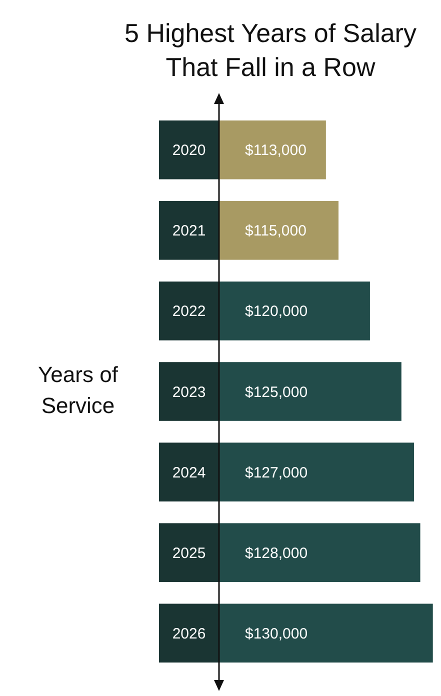  Describe the element at coordinates (276, 473) in the screenshot. I see `data-label: $127,000` at that location.